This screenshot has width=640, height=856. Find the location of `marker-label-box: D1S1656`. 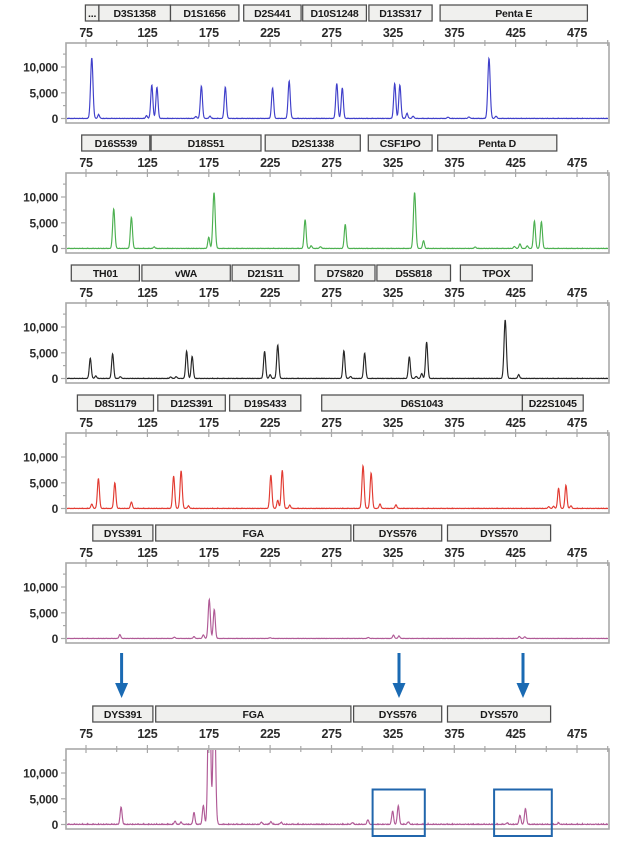

marker-label-box: D1S1656 is located at coordinates (204, 13).